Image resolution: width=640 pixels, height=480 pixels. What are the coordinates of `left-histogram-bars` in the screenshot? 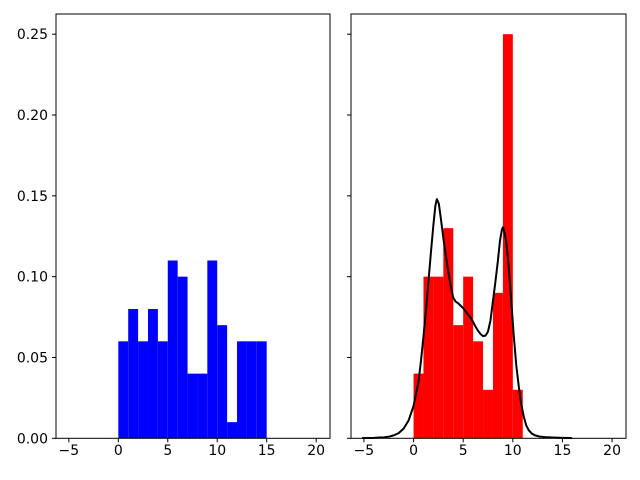 It's located at (192, 349).